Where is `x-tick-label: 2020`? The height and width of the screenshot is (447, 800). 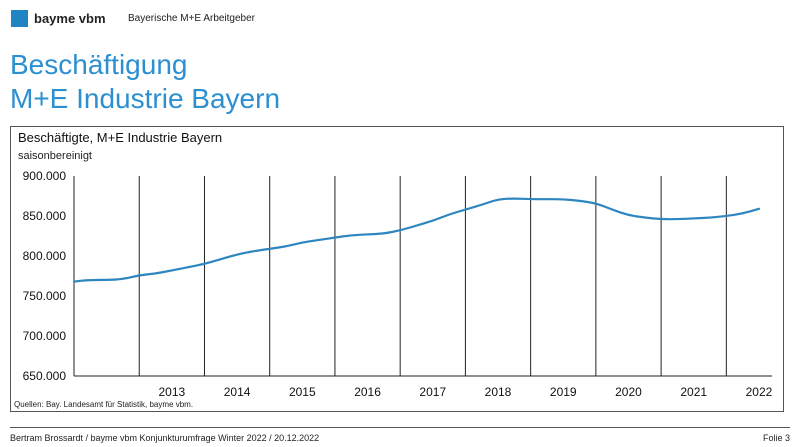 x-tick-label: 2020 is located at coordinates (628, 392).